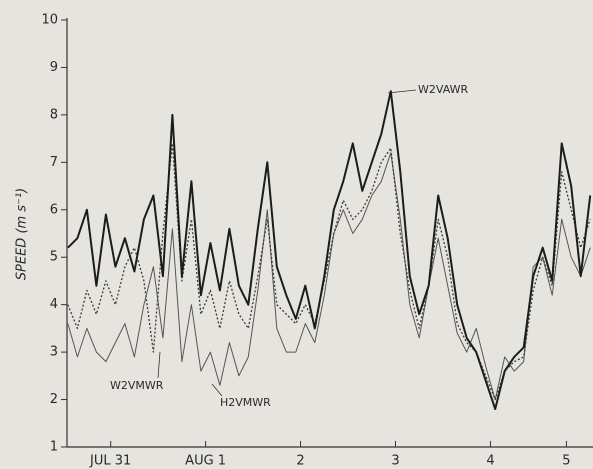 Image resolution: width=593 pixels, height=469 pixels. Describe the element at coordinates (110, 461) in the screenshot. I see `x-tick-label: JUL 31` at that location.